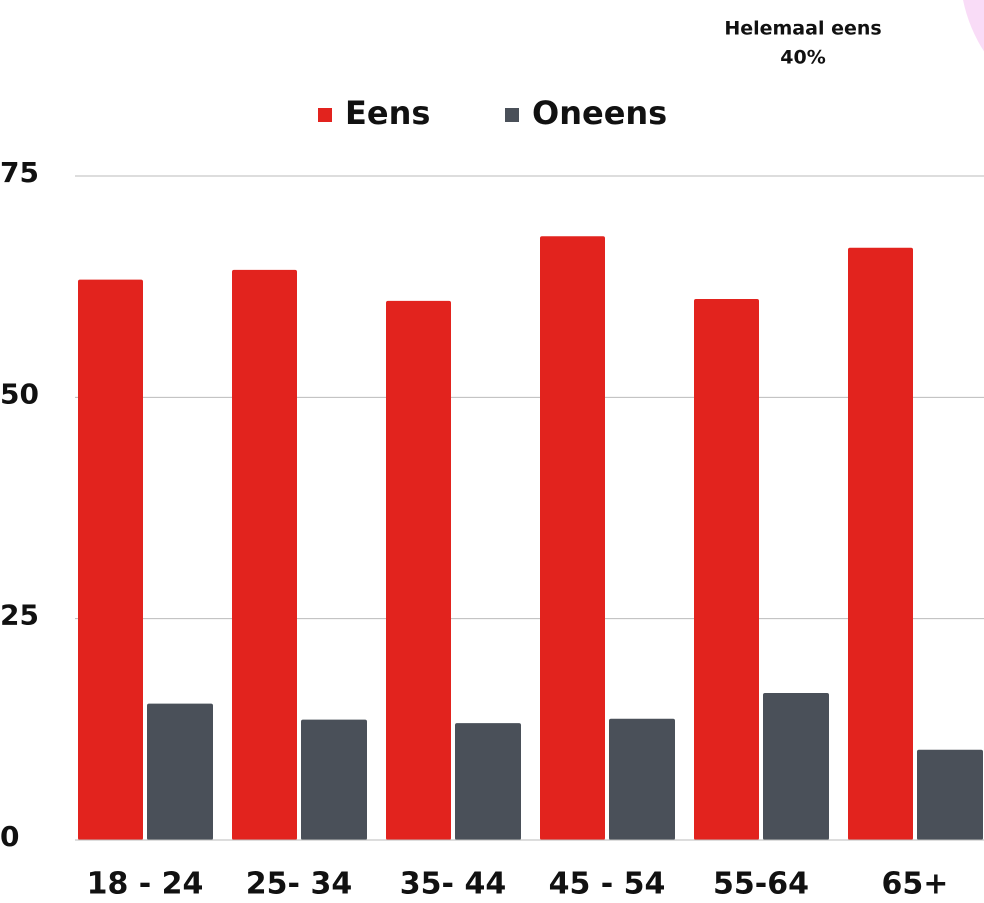  Describe the element at coordinates (19, 615) in the screenshot. I see `y-tick-label: 25` at that location.